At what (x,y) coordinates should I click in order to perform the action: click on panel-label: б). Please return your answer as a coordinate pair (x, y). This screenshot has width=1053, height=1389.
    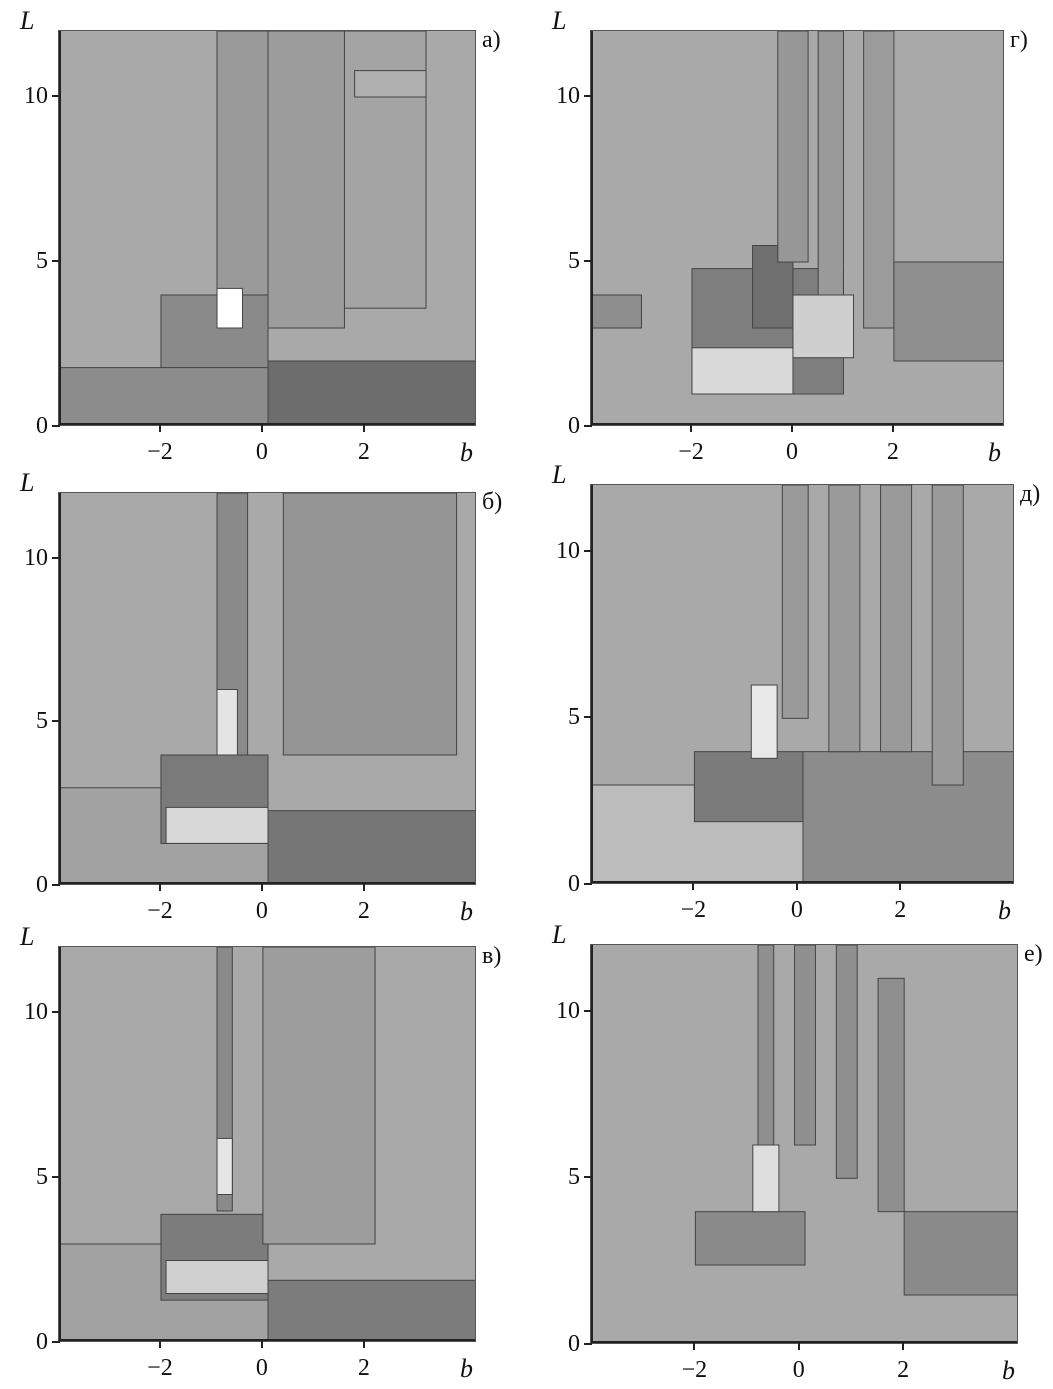
    Looking at the image, I should click on (492, 502).